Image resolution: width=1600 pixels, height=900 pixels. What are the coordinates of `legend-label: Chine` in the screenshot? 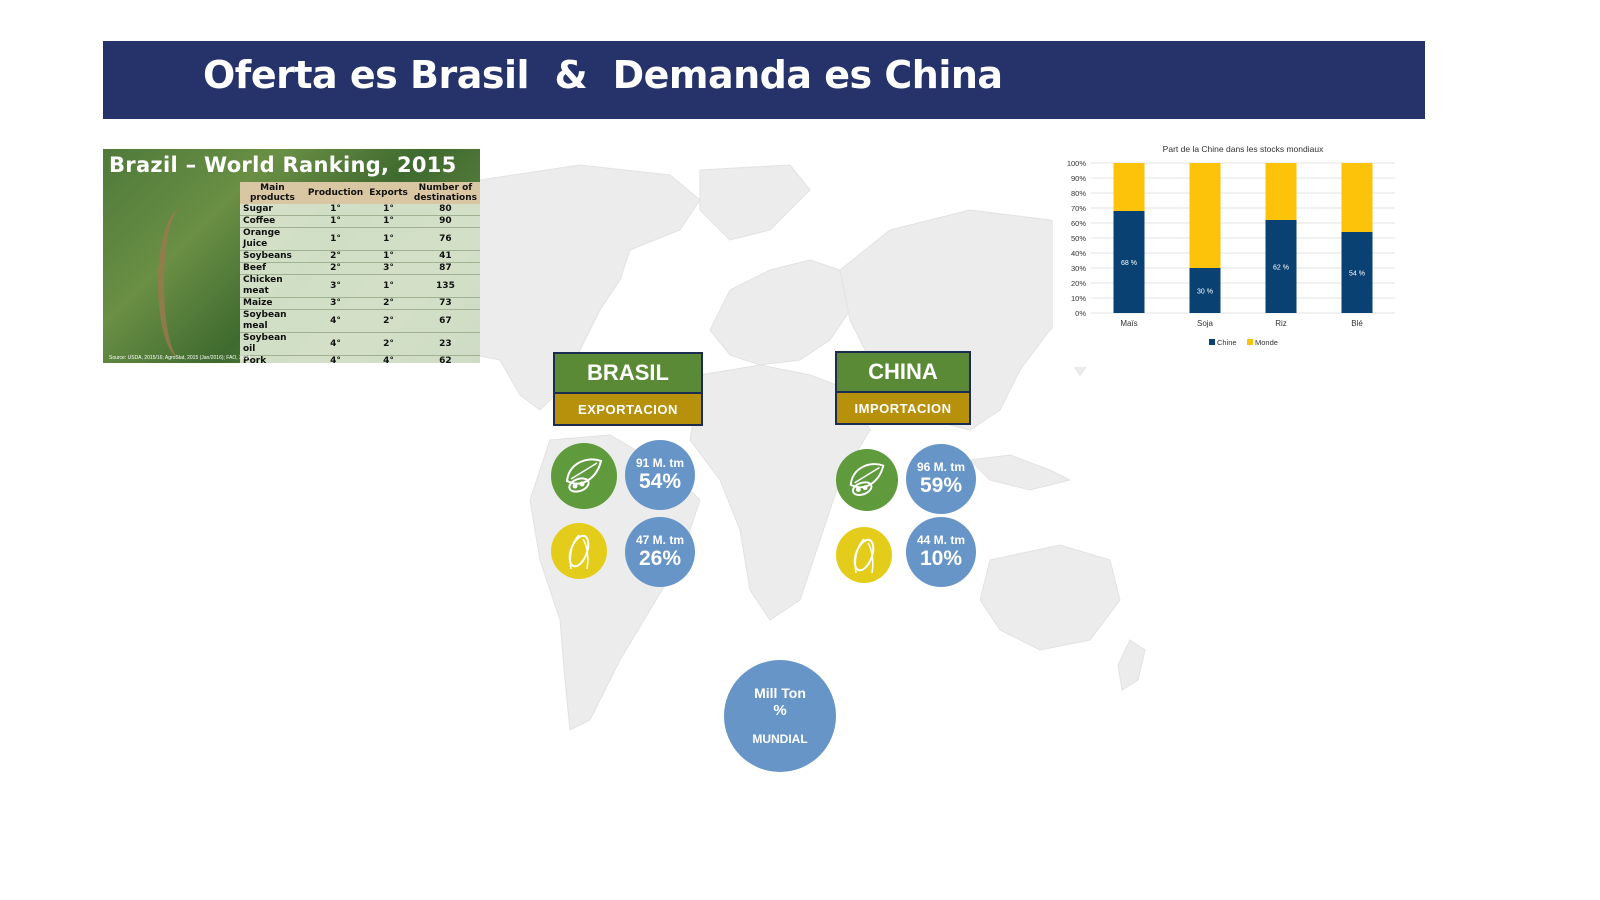 It's located at (1227, 342).